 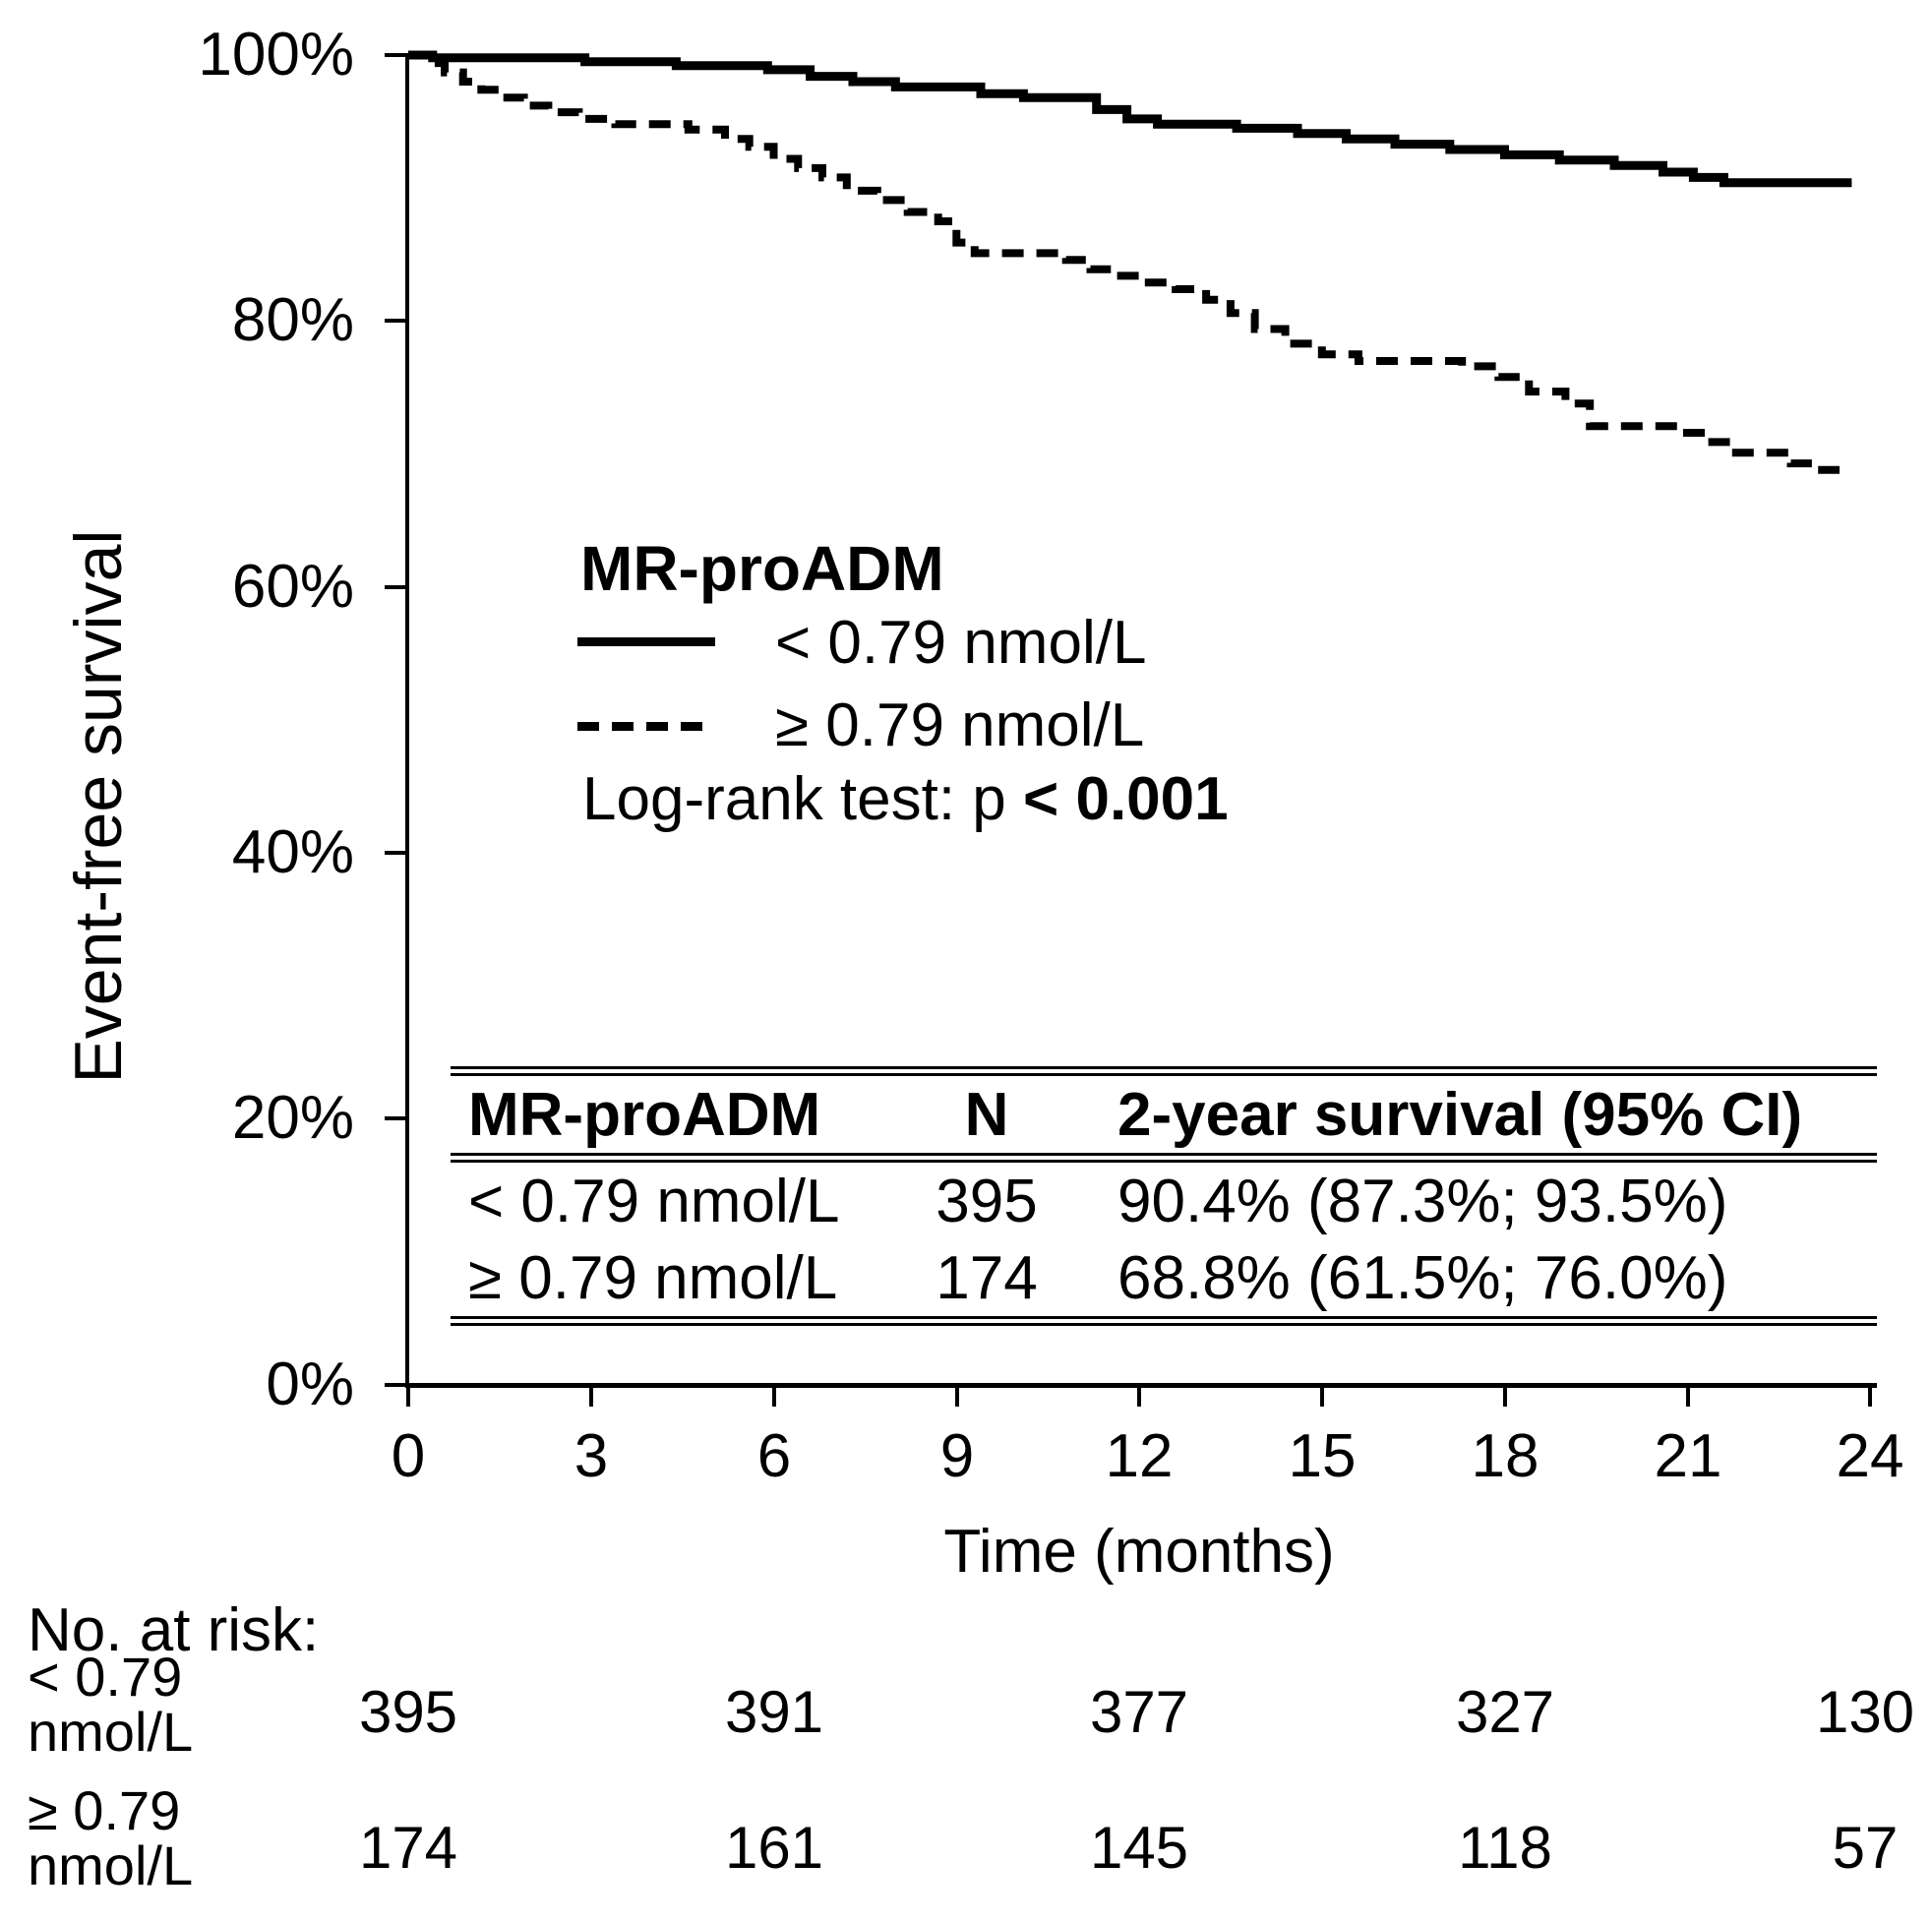 What do you see at coordinates (653, 1277) in the screenshot?
I see `table-cell-group: ≥ 0.79 nmol/L` at bounding box center [653, 1277].